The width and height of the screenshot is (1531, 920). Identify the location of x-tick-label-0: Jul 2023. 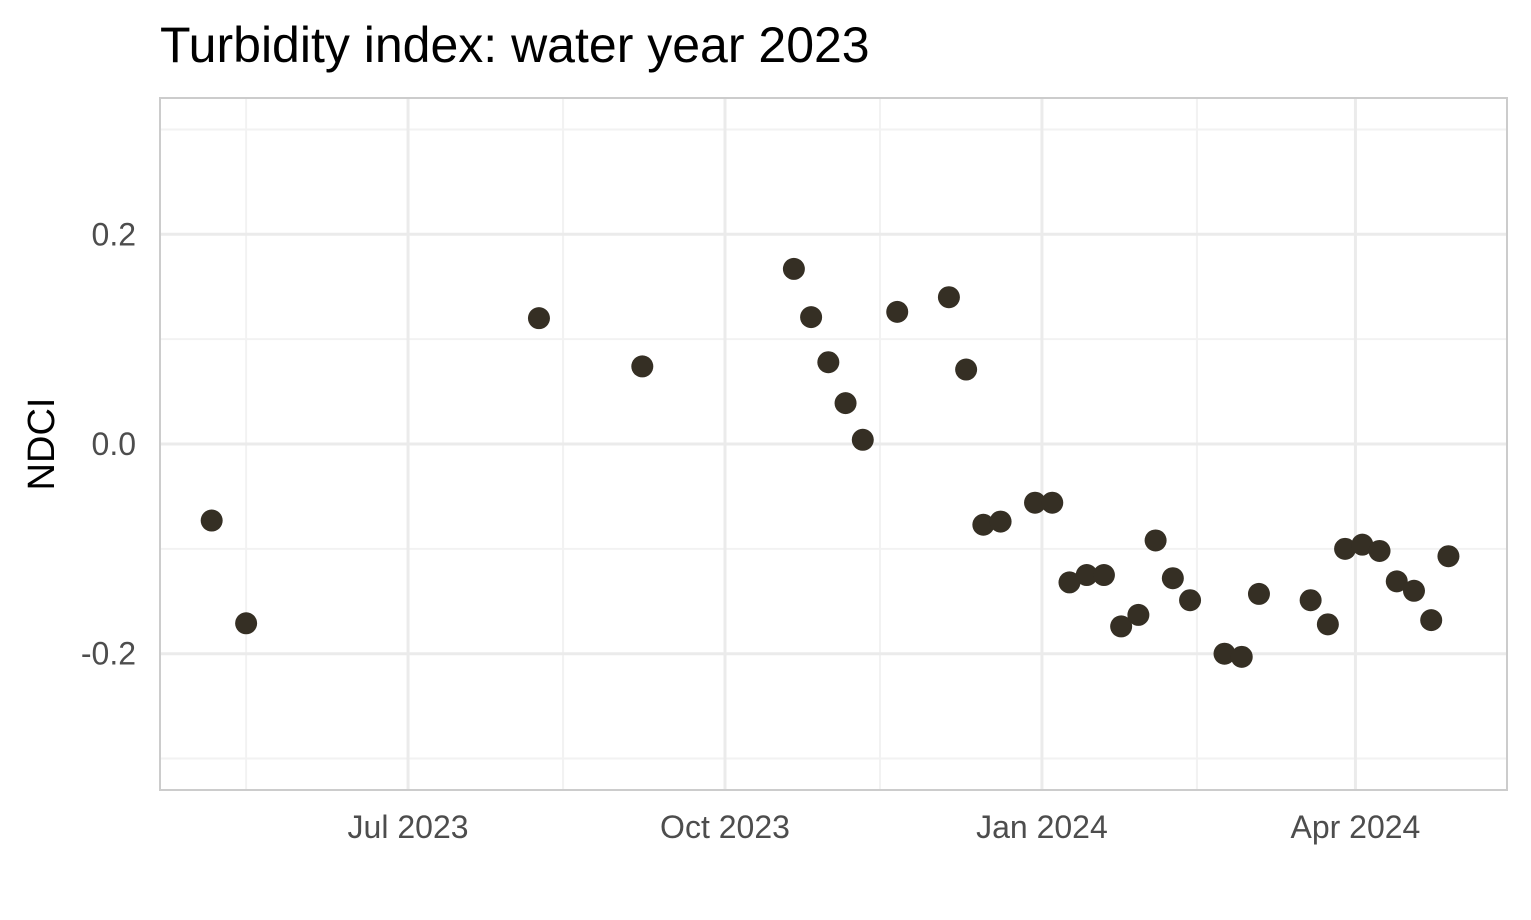
(408, 827).